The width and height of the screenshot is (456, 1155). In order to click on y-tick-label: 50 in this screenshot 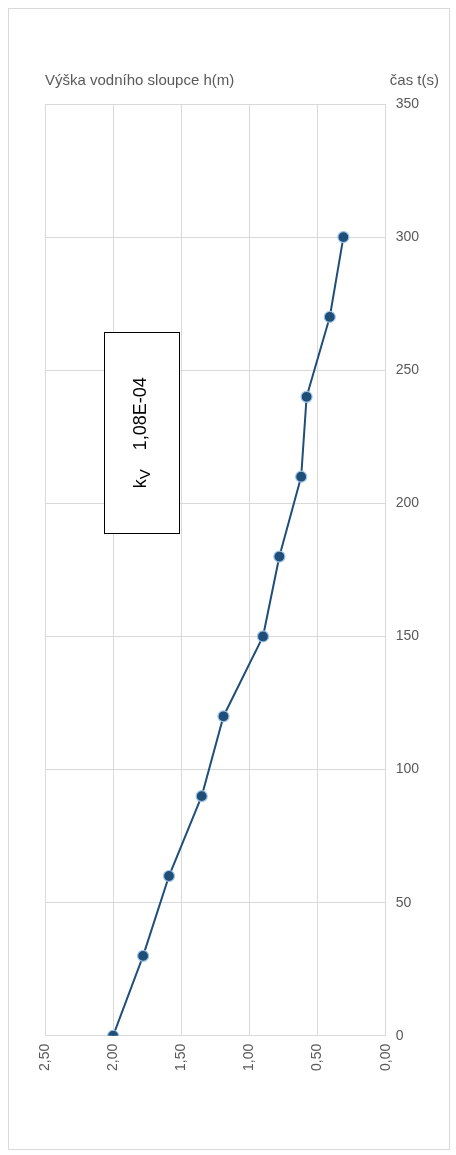, I will do `click(403, 901)`.